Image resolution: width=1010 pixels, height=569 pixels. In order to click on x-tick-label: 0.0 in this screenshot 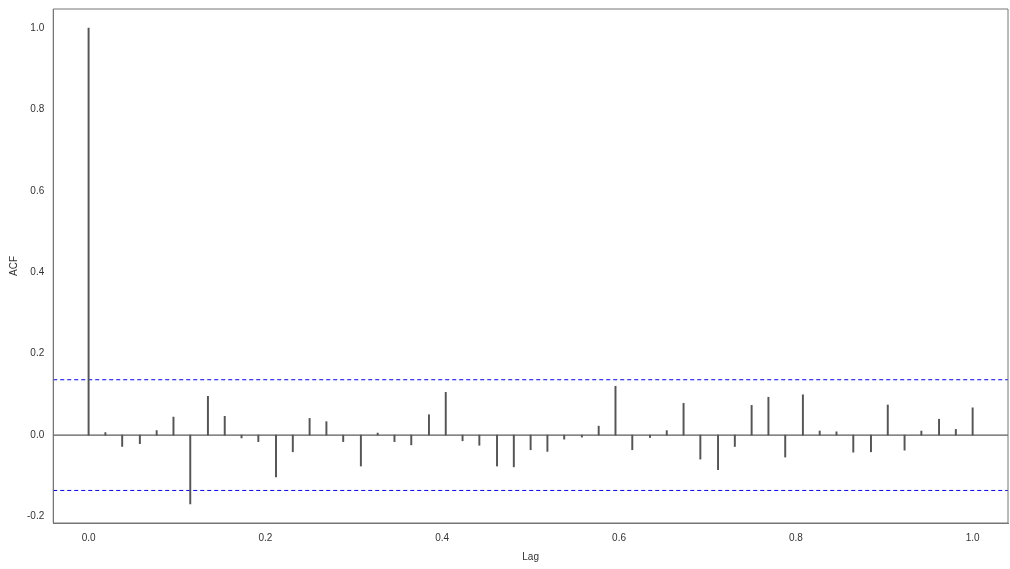, I will do `click(88, 537)`.